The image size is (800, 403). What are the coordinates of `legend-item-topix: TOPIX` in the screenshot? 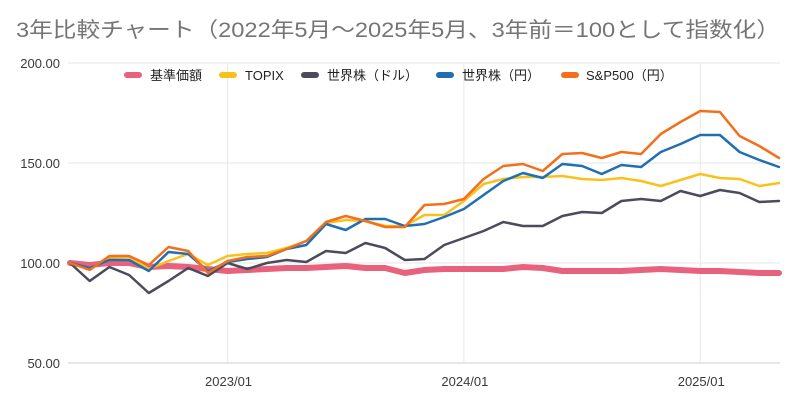 It's located at (251, 75).